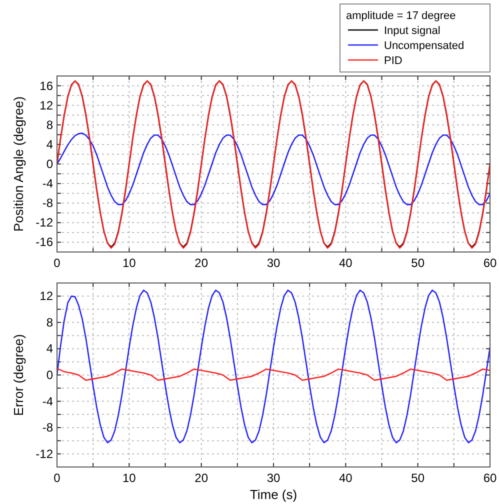 Image resolution: width=499 pixels, height=504 pixels. Describe the element at coordinates (47, 85) in the screenshot. I see `y-tick-label: 16` at that location.